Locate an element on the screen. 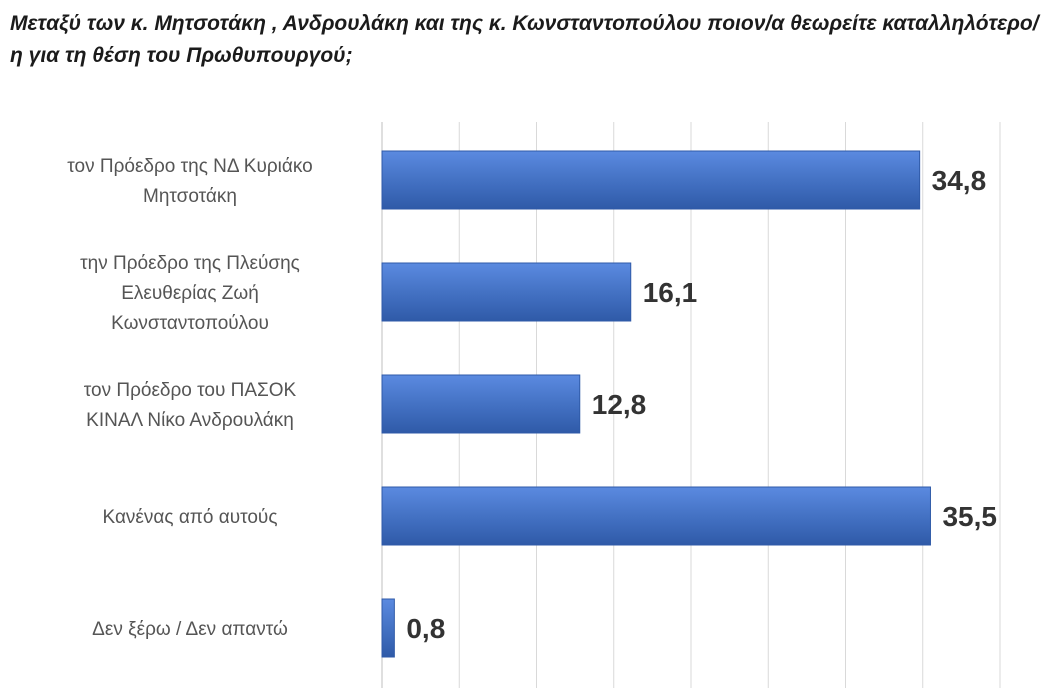 This screenshot has width=1060, height=698. category-label: Δεν ξέρω / Δεν απαντώ is located at coordinates (190, 629).